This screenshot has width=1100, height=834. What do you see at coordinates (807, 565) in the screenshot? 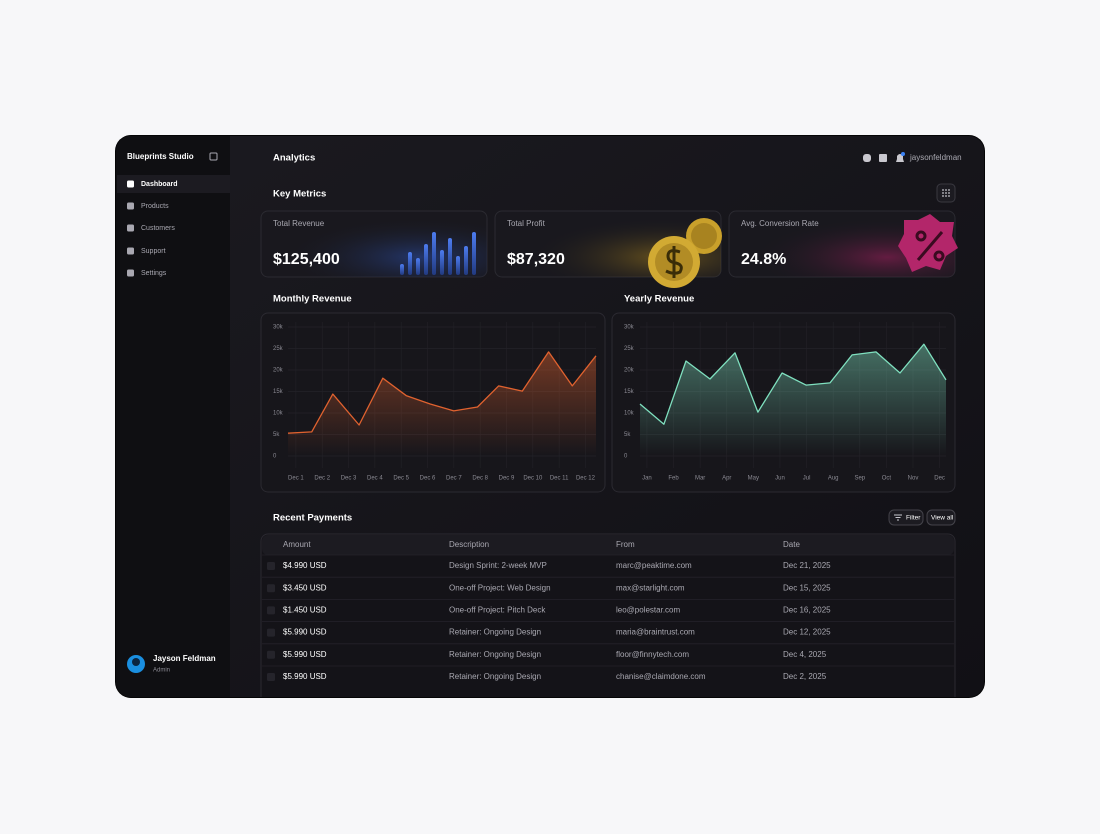
I see `table-cell: Dec 21, 2025` at bounding box center [807, 565].